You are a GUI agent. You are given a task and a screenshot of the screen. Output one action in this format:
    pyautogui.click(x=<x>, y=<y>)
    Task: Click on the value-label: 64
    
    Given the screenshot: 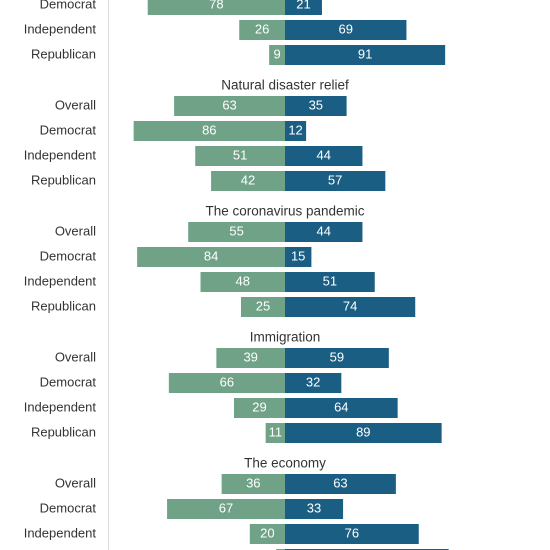 What is the action you would take?
    pyautogui.click(x=341, y=406)
    